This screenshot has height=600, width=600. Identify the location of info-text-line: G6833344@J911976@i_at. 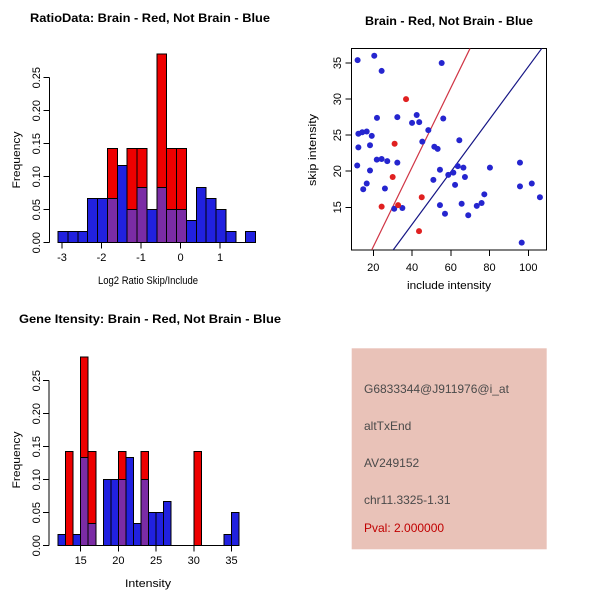
(437, 389).